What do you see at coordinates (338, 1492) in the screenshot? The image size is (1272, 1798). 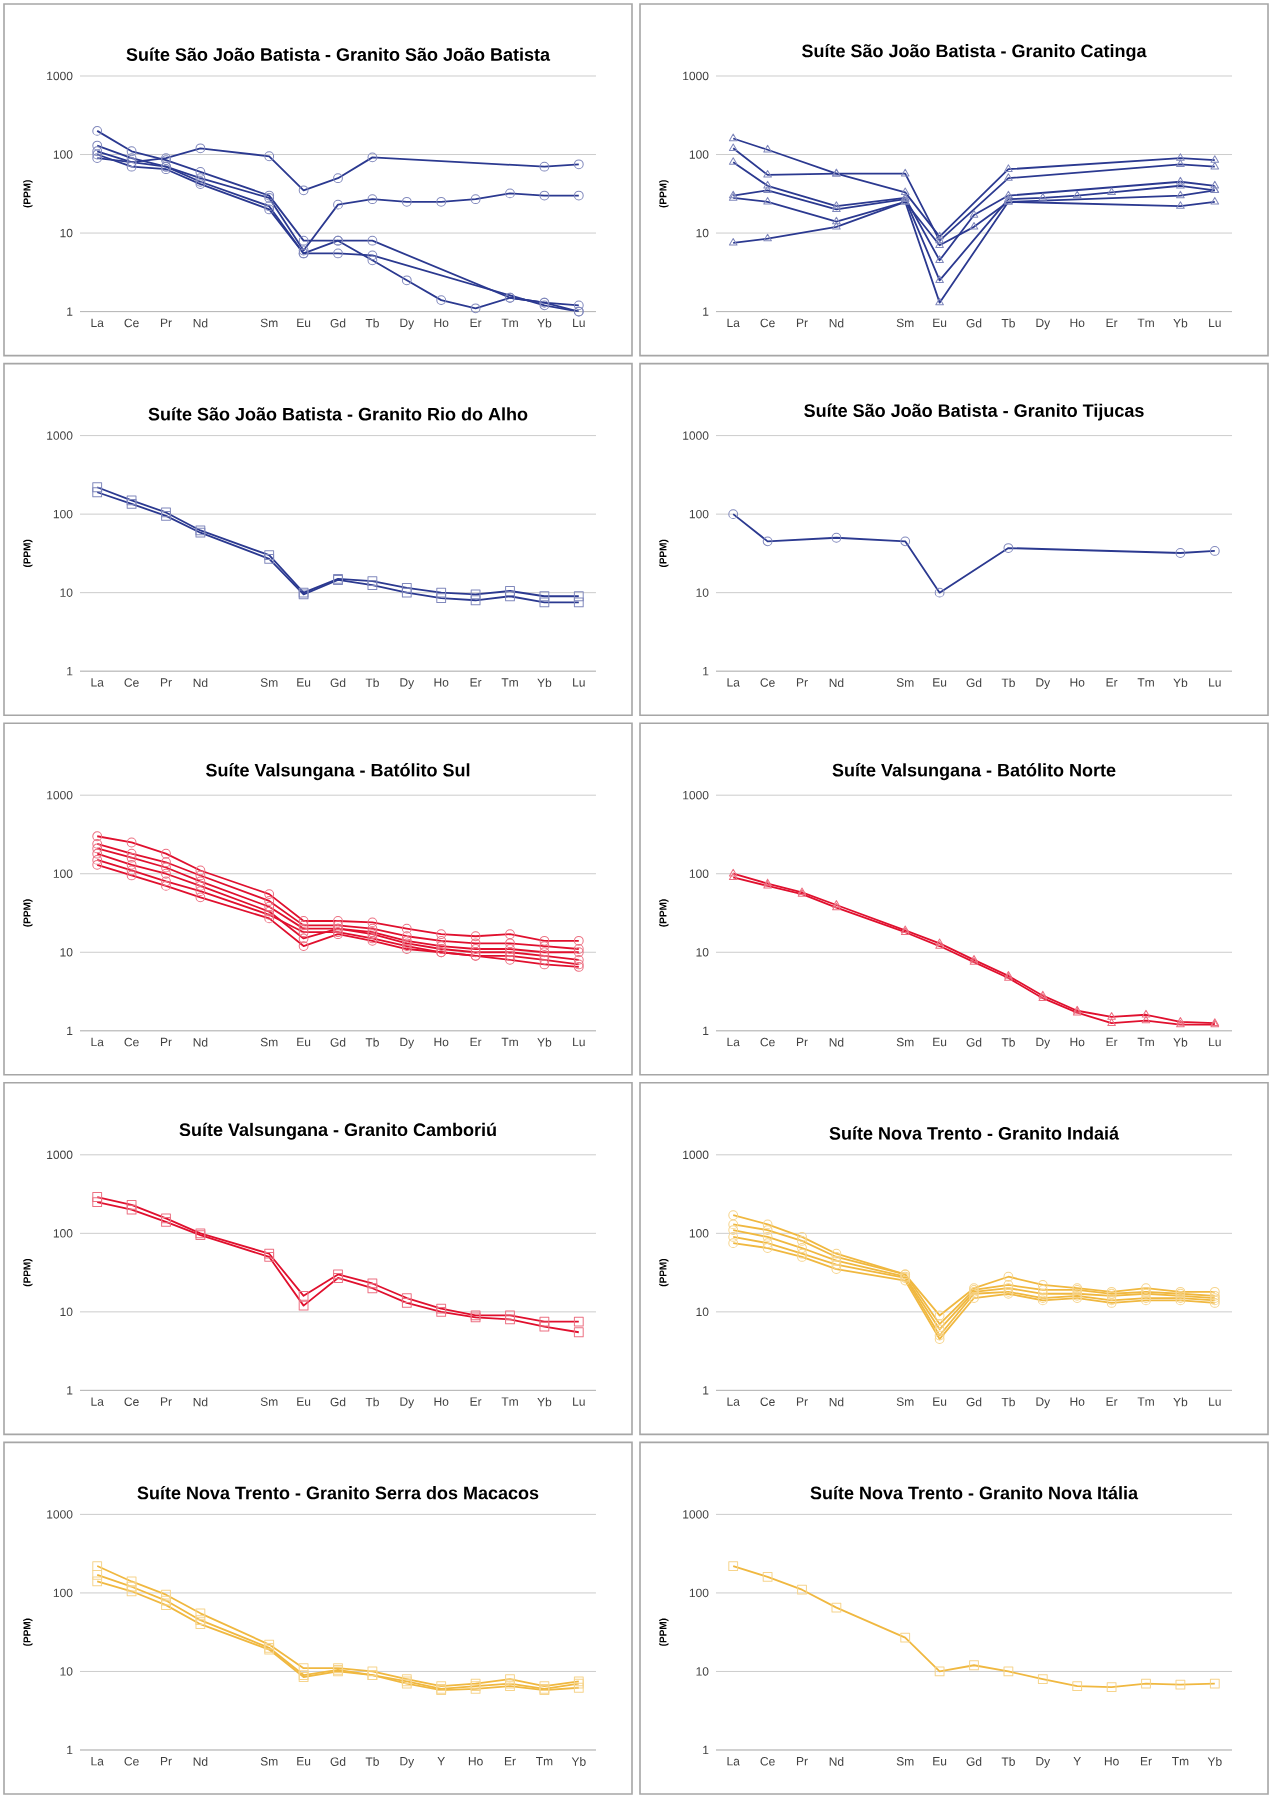 I see `chart-title: Suíte Nova Trento - Granito Serra dos Macacos` at bounding box center [338, 1492].